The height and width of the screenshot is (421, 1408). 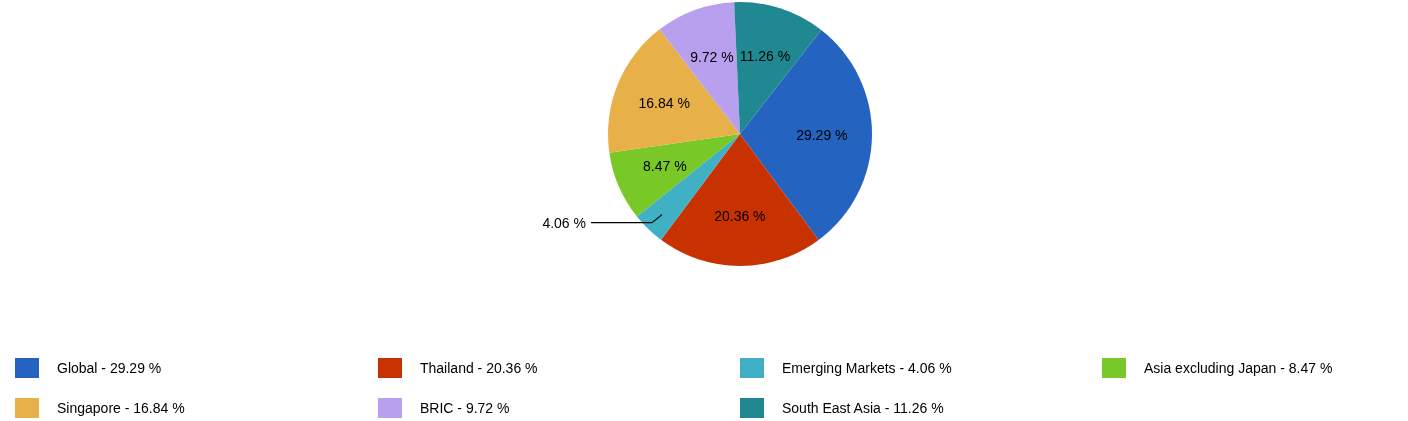 I want to click on data-label: 11.26 %, so click(x=765, y=55).